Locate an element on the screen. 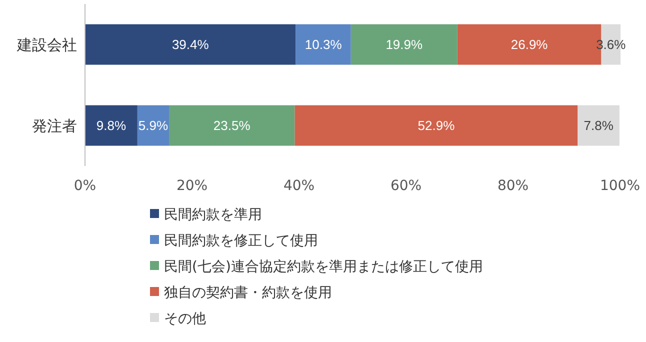 The height and width of the screenshot is (342, 646). data-label: 7.8% is located at coordinates (599, 126).